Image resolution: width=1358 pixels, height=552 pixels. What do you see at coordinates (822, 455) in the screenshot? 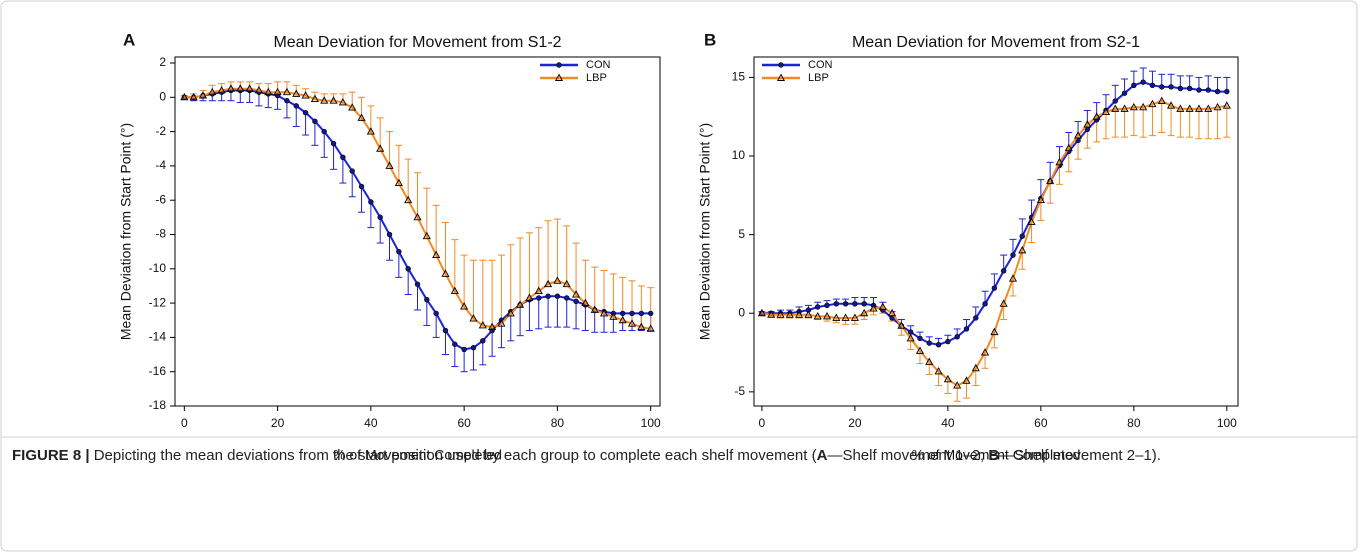
I see `caption-panel: A` at bounding box center [822, 455].